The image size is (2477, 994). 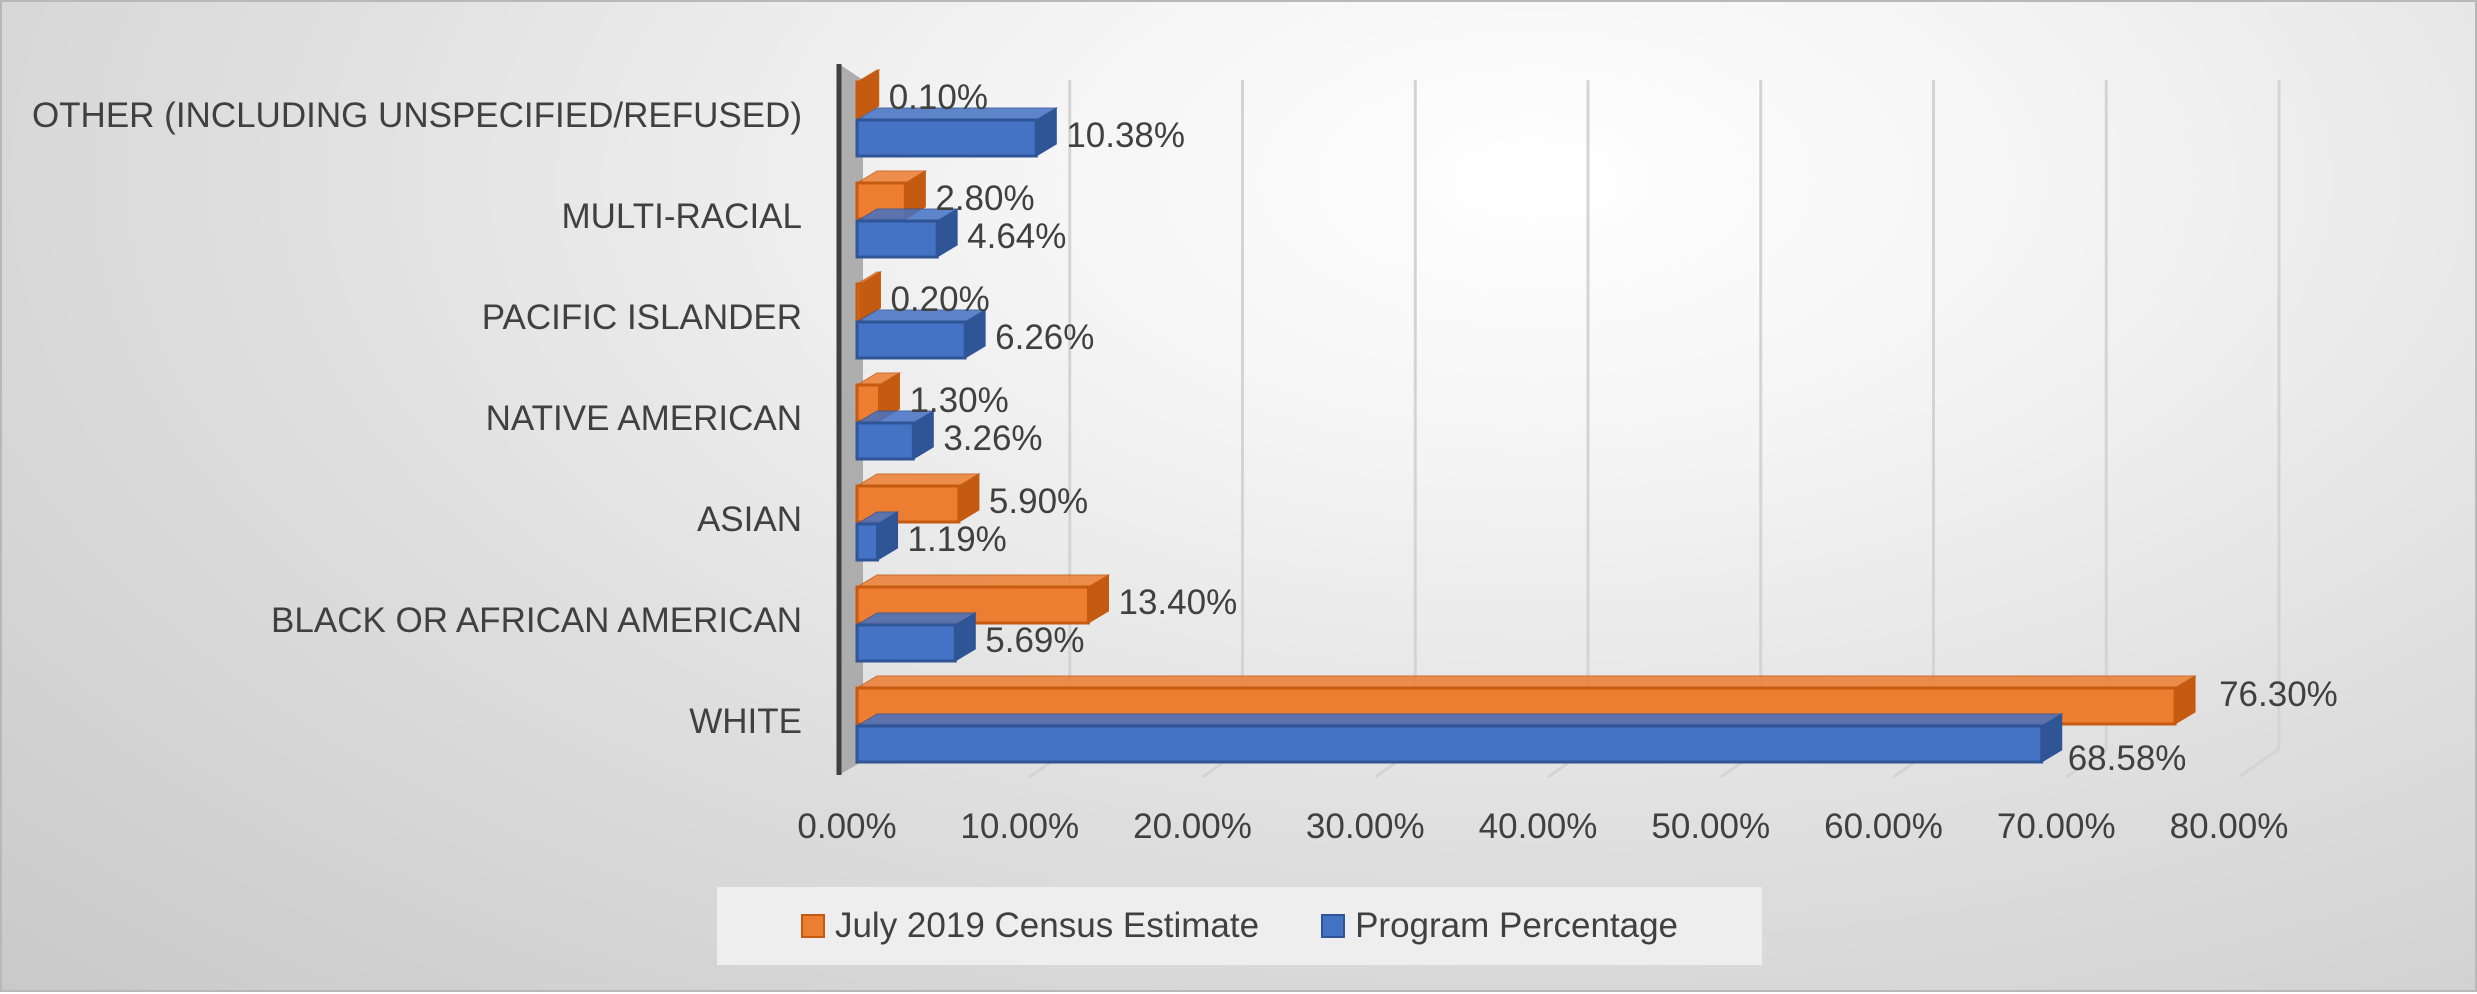 What do you see at coordinates (2278, 694) in the screenshot?
I see `data-label: 76.30%` at bounding box center [2278, 694].